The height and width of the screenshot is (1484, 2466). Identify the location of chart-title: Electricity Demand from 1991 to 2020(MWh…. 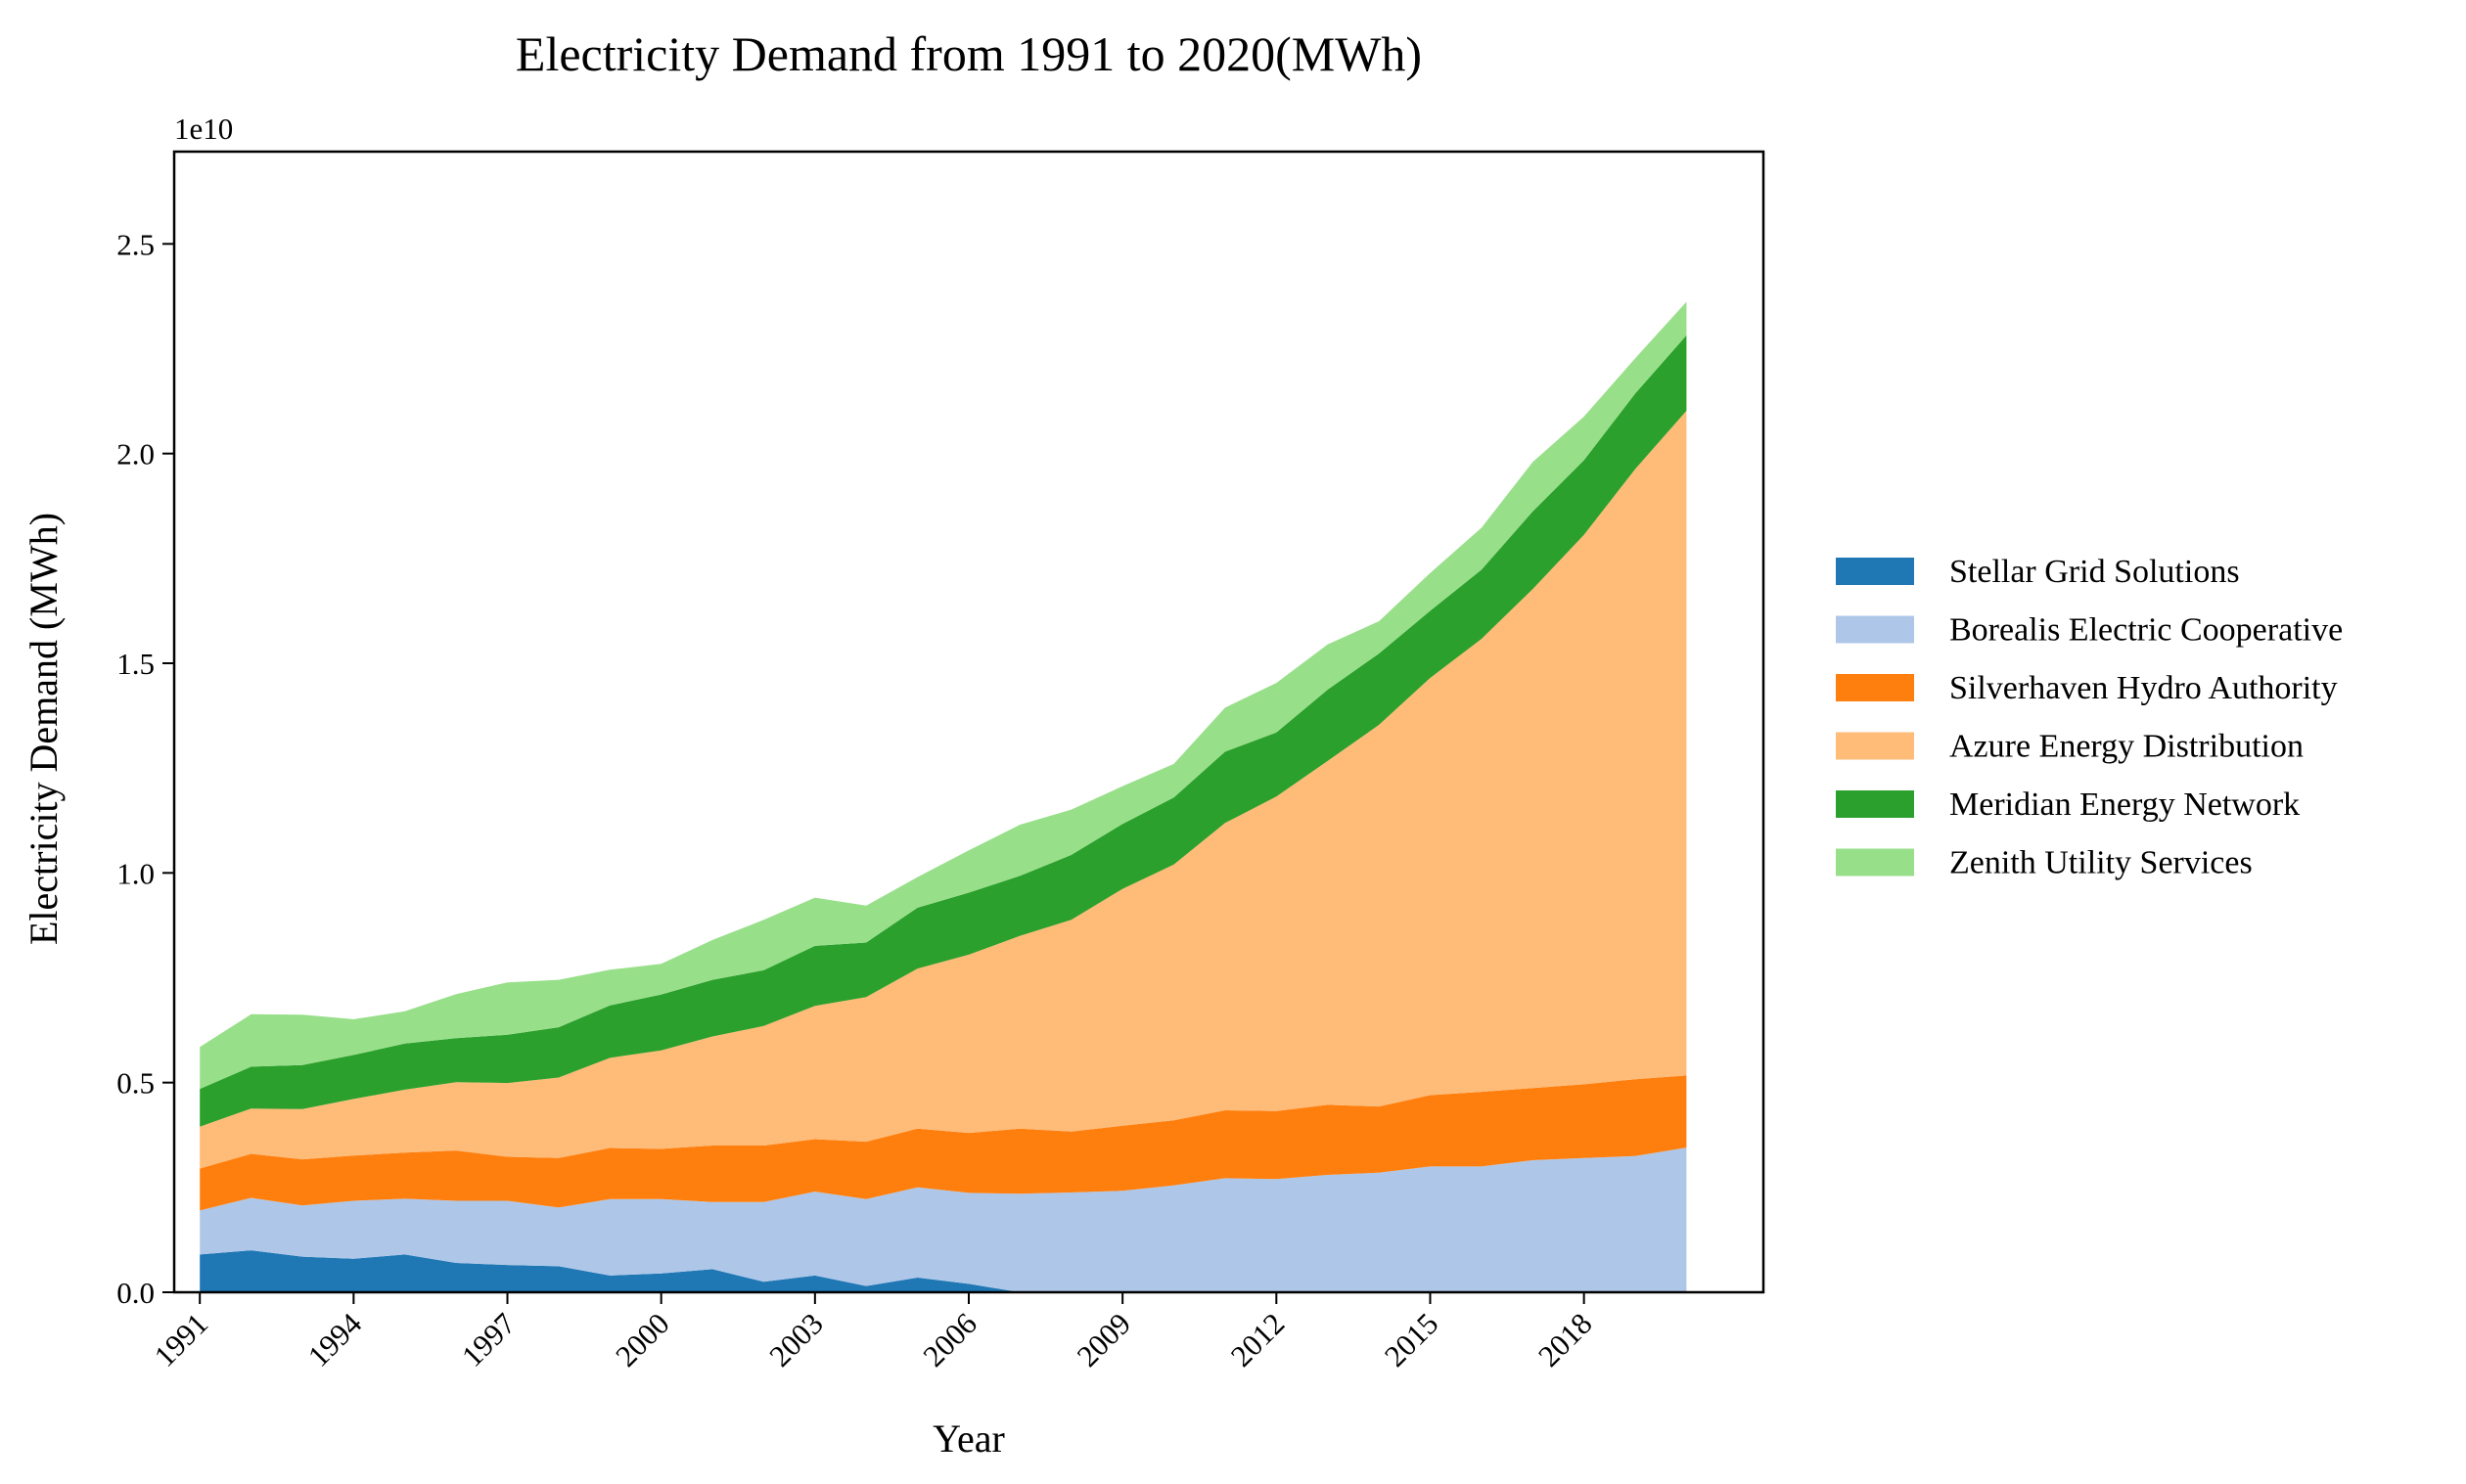
(969, 53).